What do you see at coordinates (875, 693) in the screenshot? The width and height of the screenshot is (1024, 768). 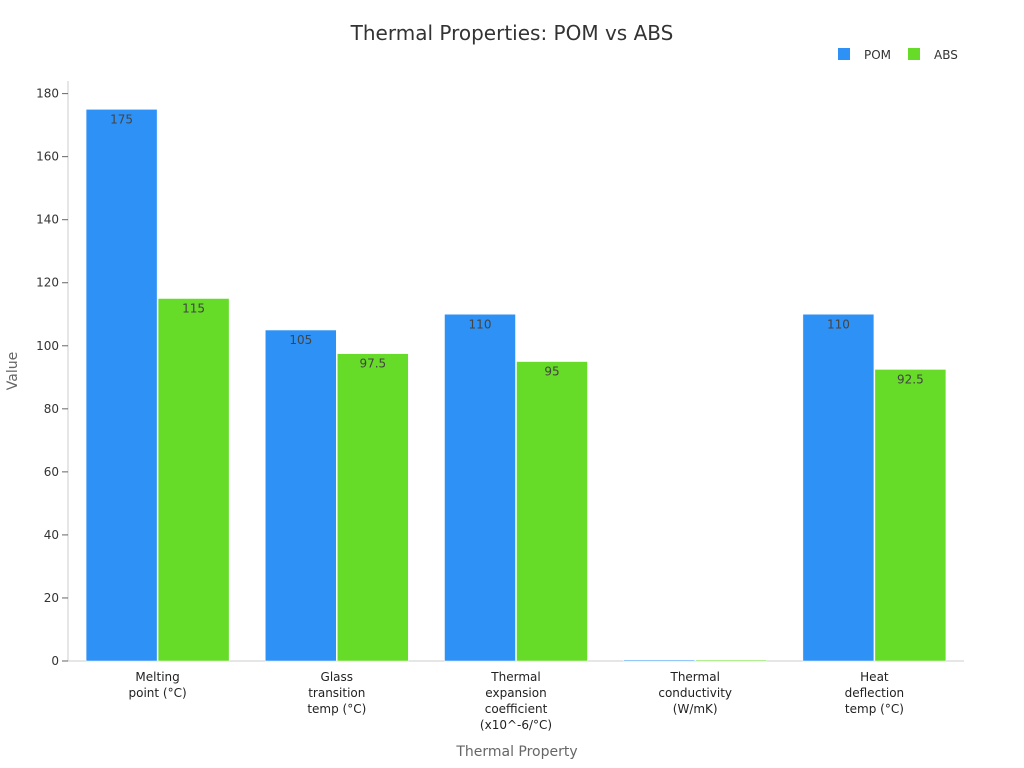 I see `x-tick-label: Heat deflection temp (°C)` at bounding box center [875, 693].